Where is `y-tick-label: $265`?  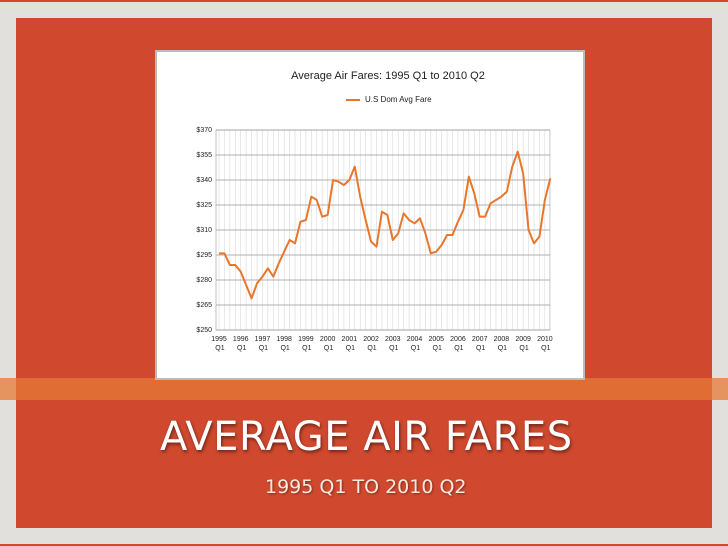
y-tick-label: $265 is located at coordinates (204, 305).